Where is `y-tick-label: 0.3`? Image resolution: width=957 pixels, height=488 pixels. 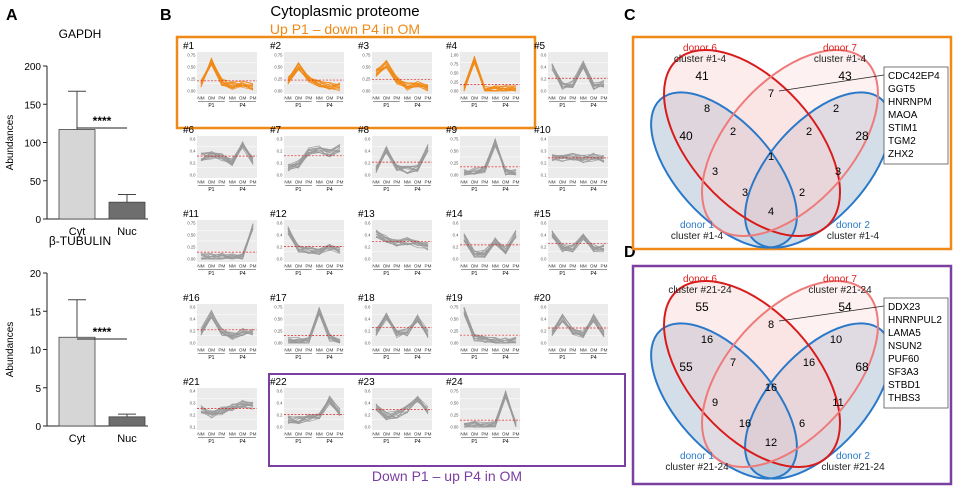 y-tick-label: 0.3 is located at coordinates (280, 139).